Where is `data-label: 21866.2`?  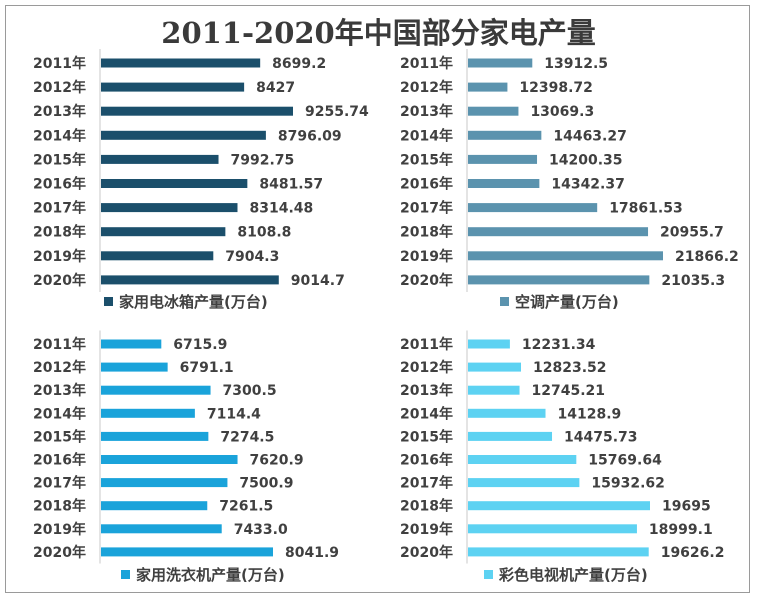 data-label: 21866.2 is located at coordinates (707, 257).